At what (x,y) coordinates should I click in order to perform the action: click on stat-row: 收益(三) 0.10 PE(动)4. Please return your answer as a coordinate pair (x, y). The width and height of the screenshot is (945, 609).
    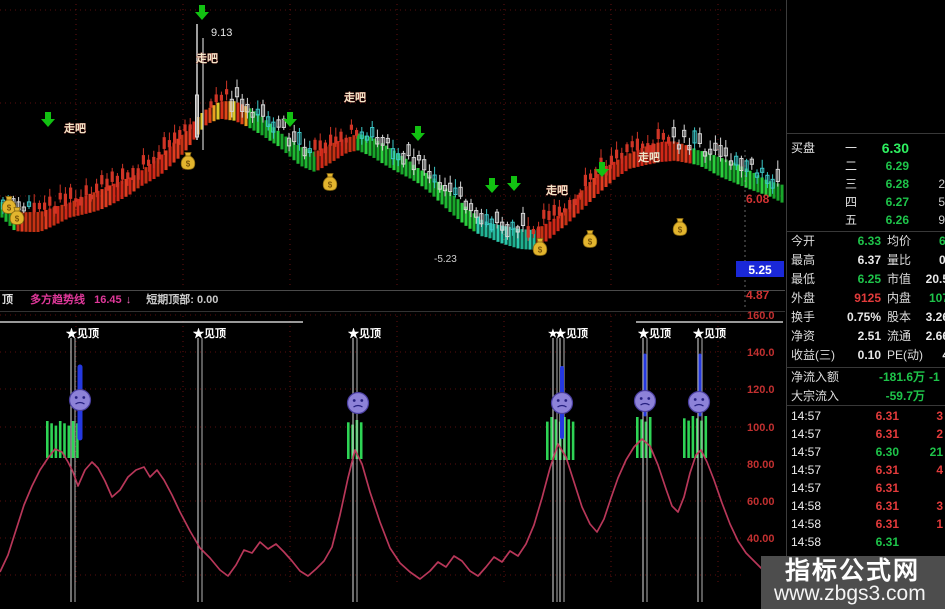
    Looking at the image, I should click on (866, 355).